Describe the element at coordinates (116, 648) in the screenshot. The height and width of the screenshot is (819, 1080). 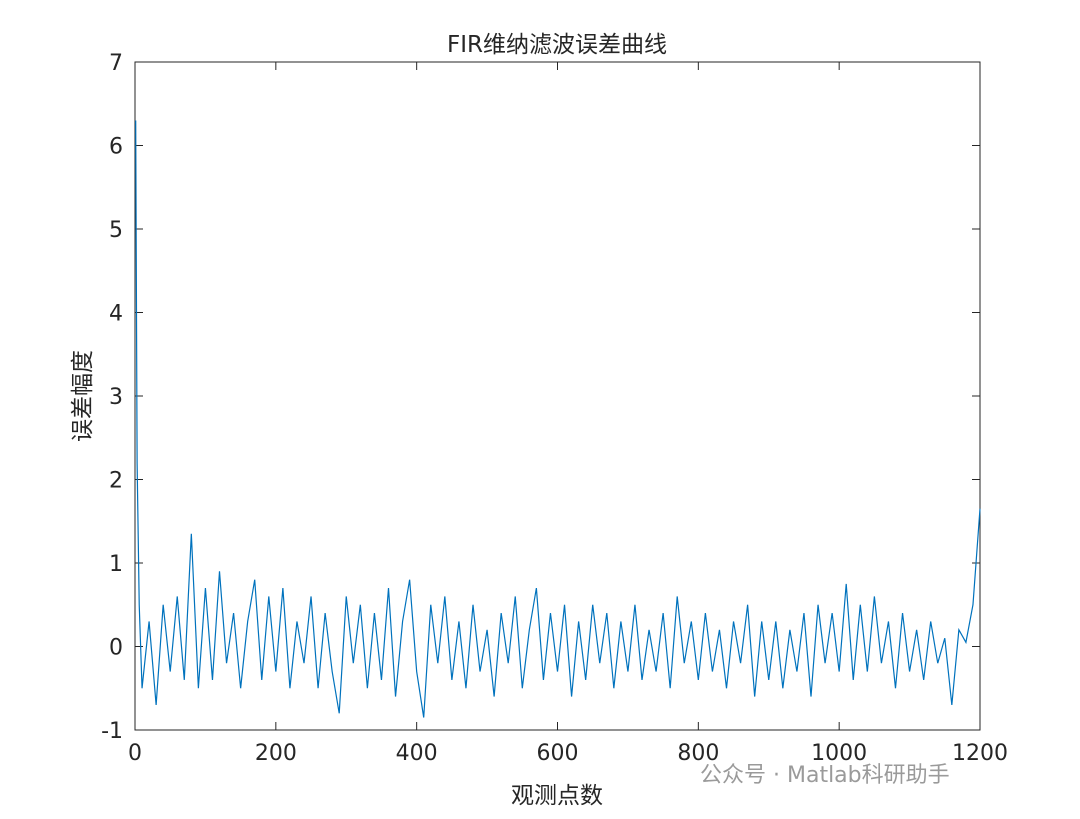
I see `y-tick-label: 0` at that location.